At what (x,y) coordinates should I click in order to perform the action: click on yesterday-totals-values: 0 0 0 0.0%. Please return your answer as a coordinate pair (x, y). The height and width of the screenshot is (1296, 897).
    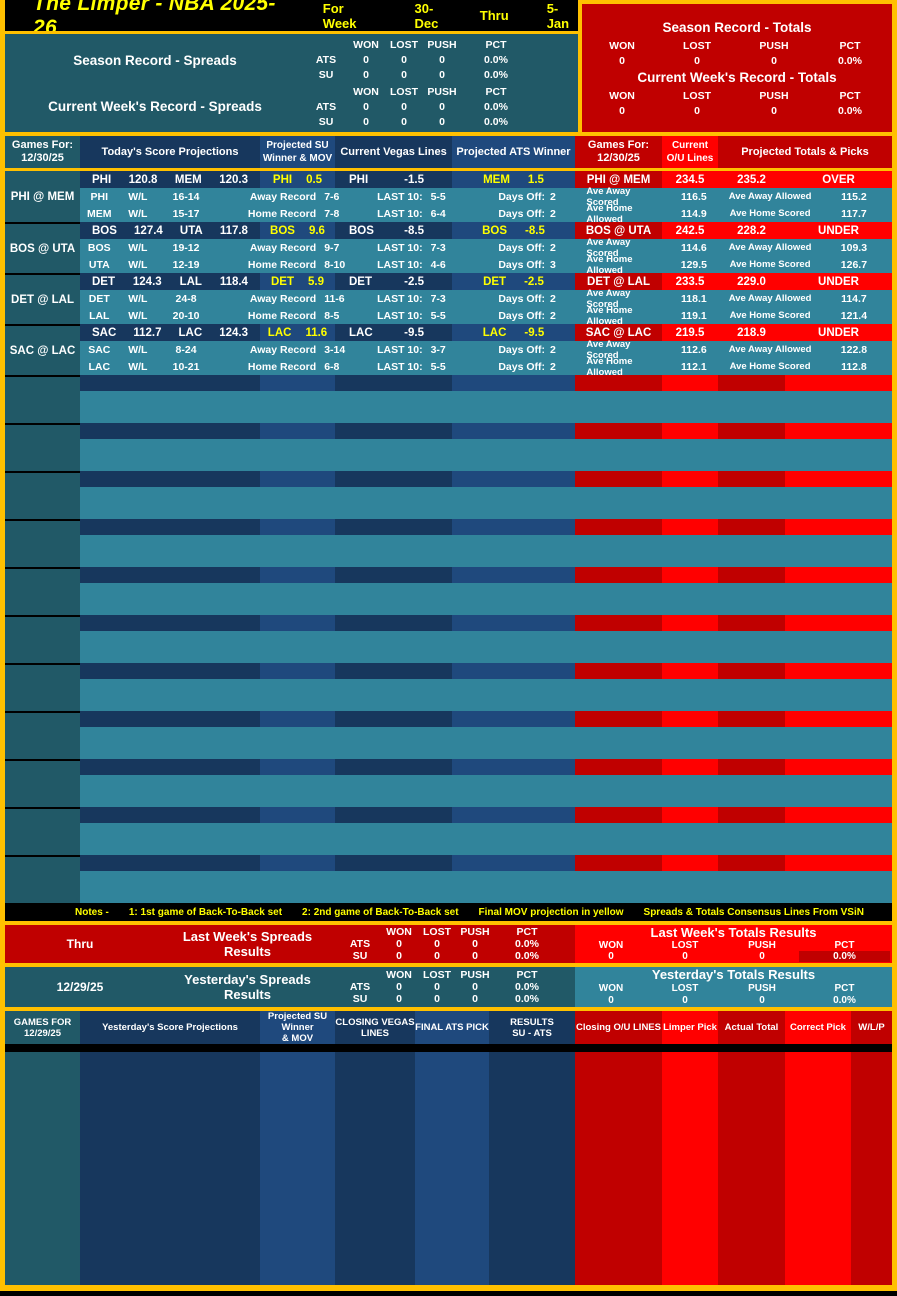
    Looking at the image, I should click on (733, 1000).